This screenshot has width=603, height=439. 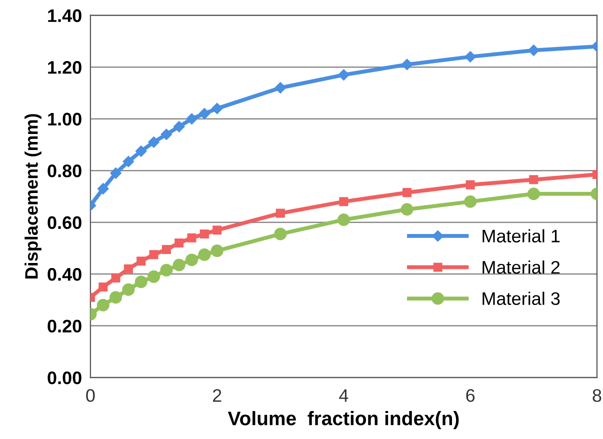 What do you see at coordinates (65, 171) in the screenshot?
I see `y-tick-label: 0.80` at bounding box center [65, 171].